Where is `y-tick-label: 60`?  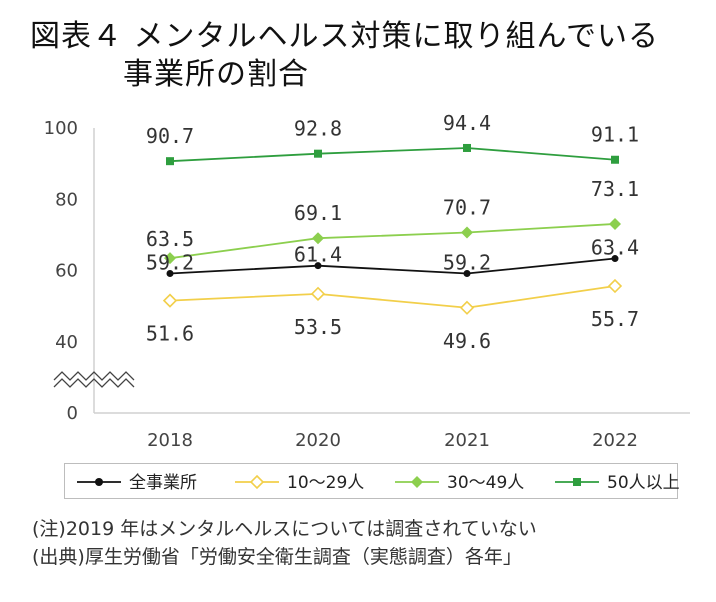 y-tick-label: 60 is located at coordinates (66, 271).